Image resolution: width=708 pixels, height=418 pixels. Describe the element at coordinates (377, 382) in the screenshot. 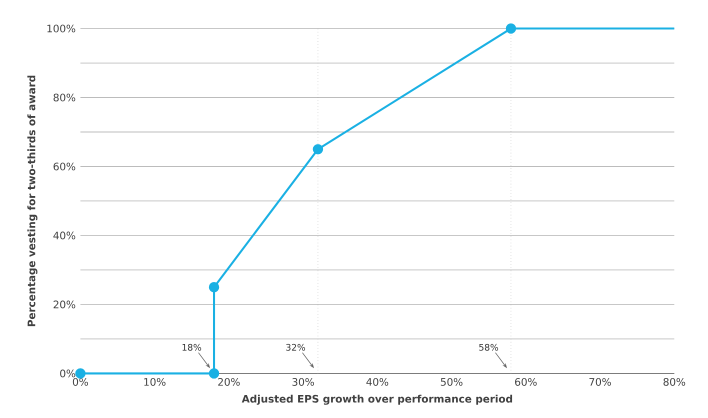

I see `x-tick-label: 40%` at that location.